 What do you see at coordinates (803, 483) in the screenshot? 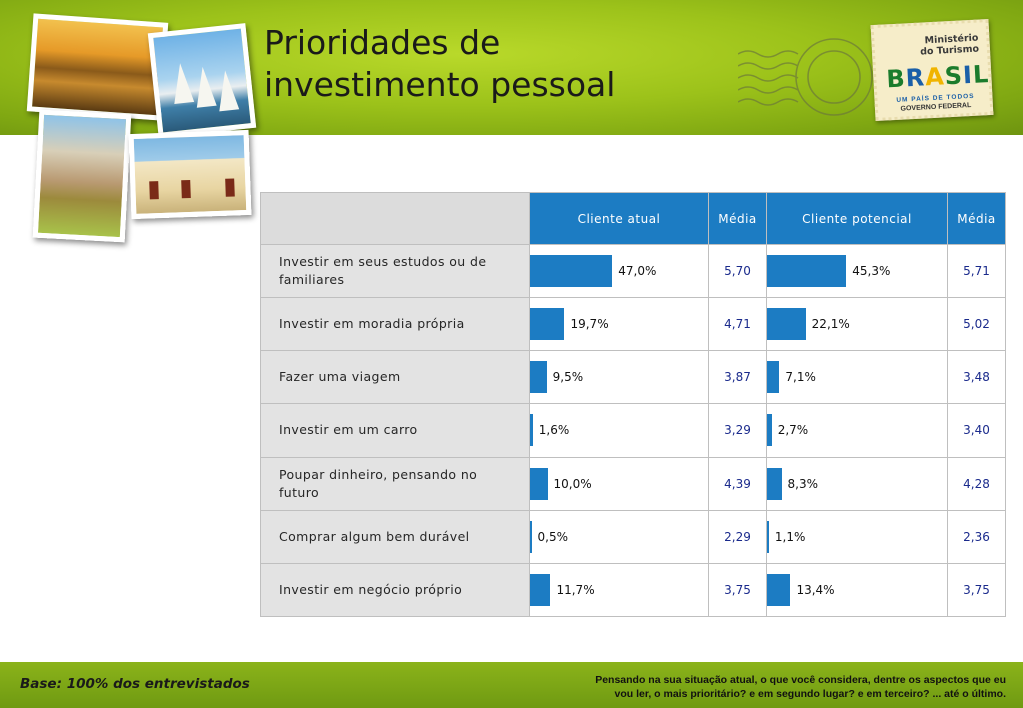
I see `bar-value-label-potencial: 8,3%` at bounding box center [803, 483].